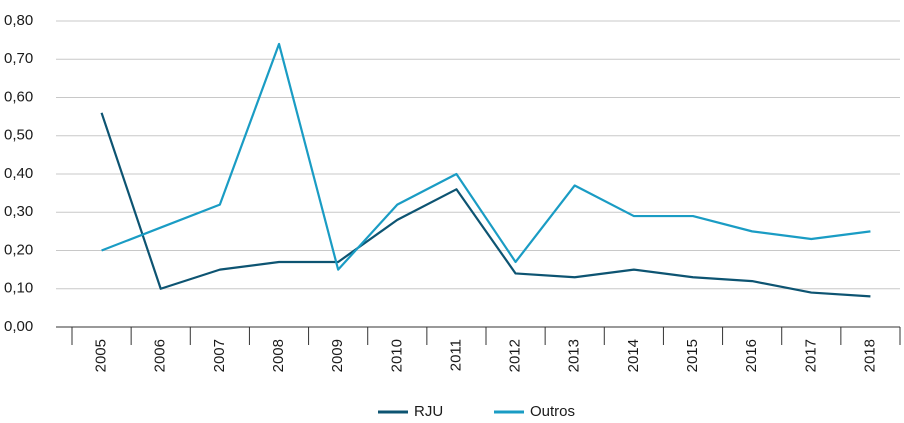  What do you see at coordinates (751, 355) in the screenshot?
I see `x-tick-label: 2016` at bounding box center [751, 355].